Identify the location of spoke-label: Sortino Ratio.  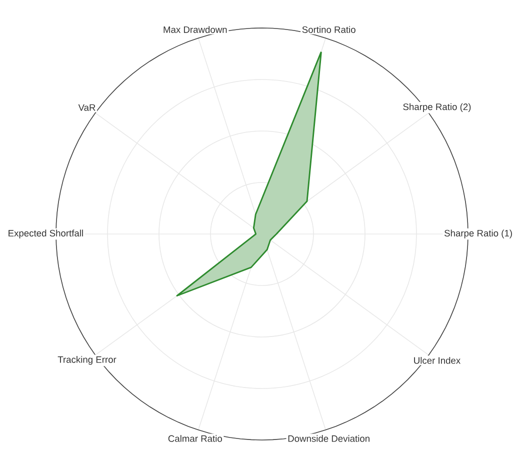
(329, 29).